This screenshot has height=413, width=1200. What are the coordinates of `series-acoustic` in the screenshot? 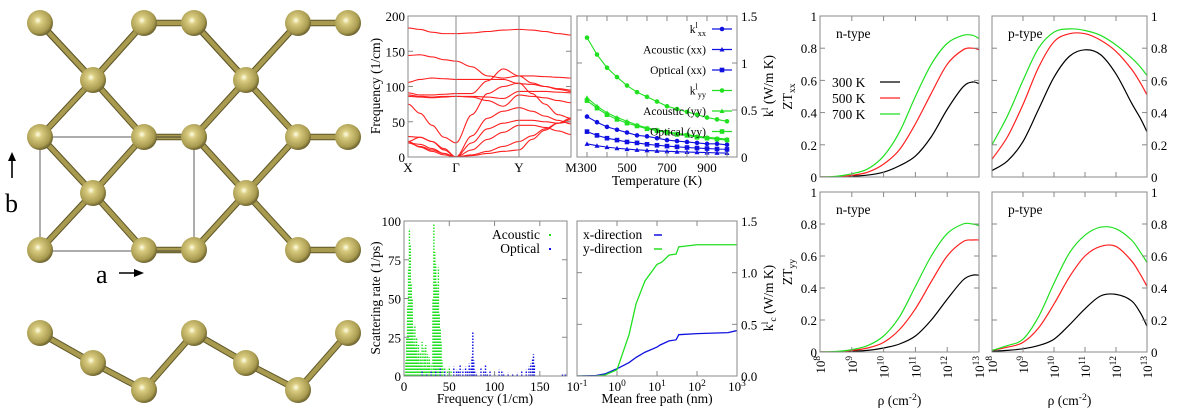 It's located at (429, 300).